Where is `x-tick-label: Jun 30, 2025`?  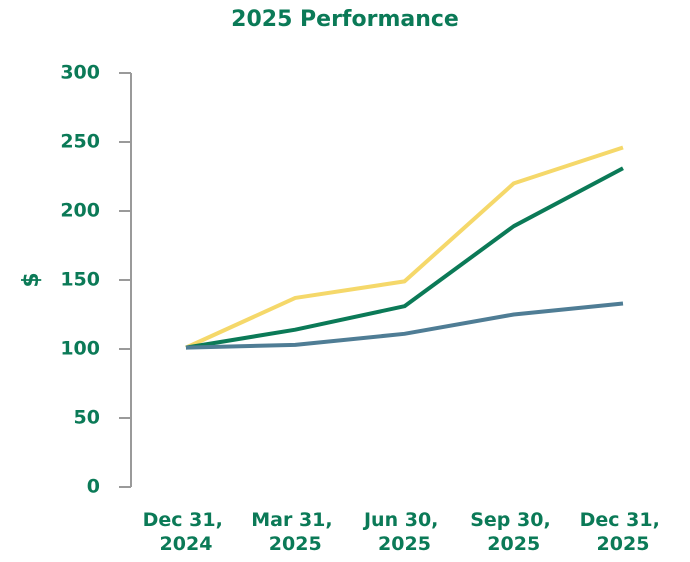 x-tick-label: Jun 30, 2025 is located at coordinates (403, 532).